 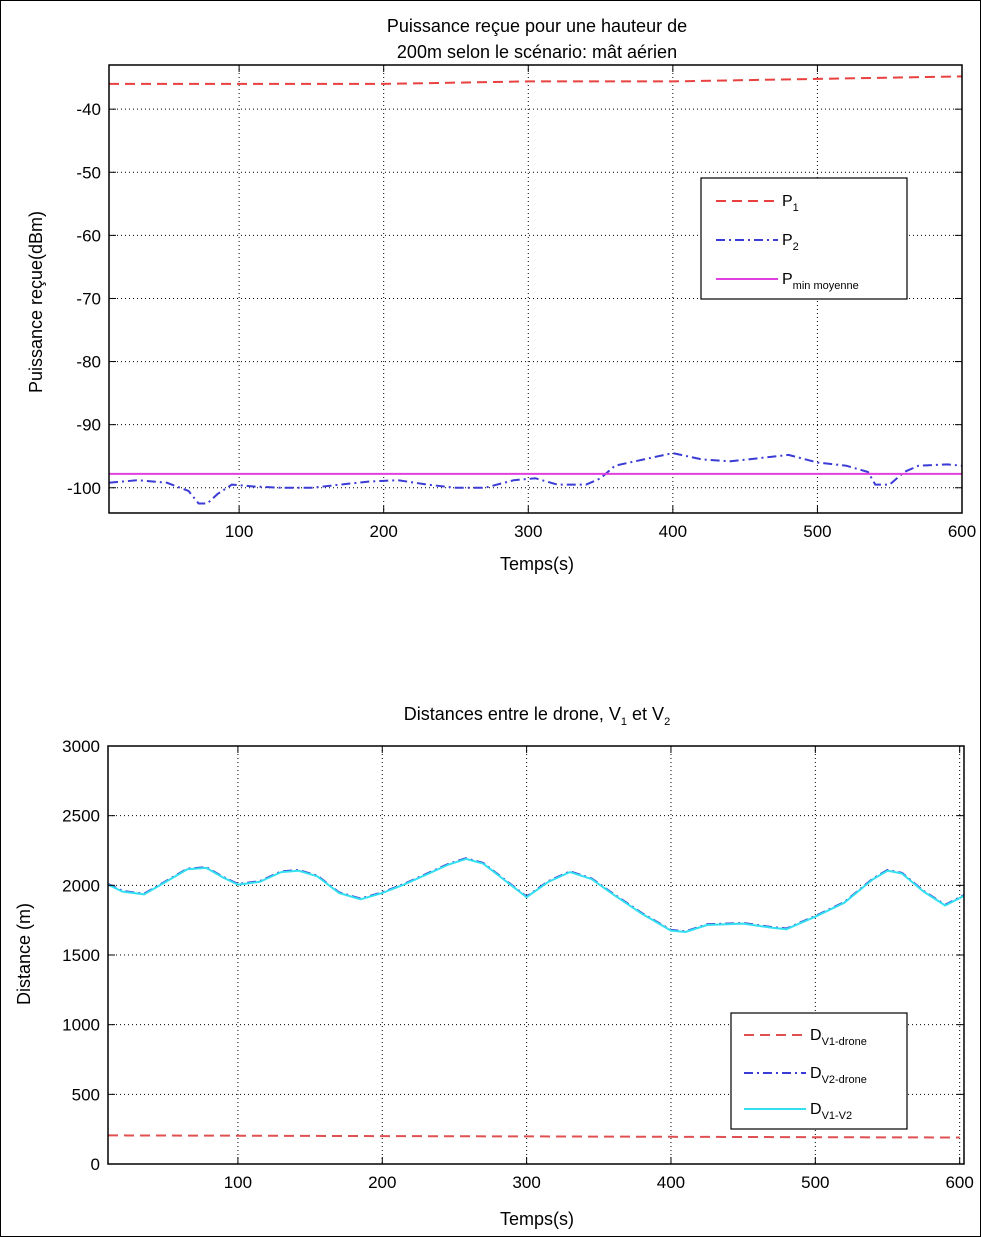 I want to click on chart2-ytick-label-4: 2000, so click(x=81, y=885).